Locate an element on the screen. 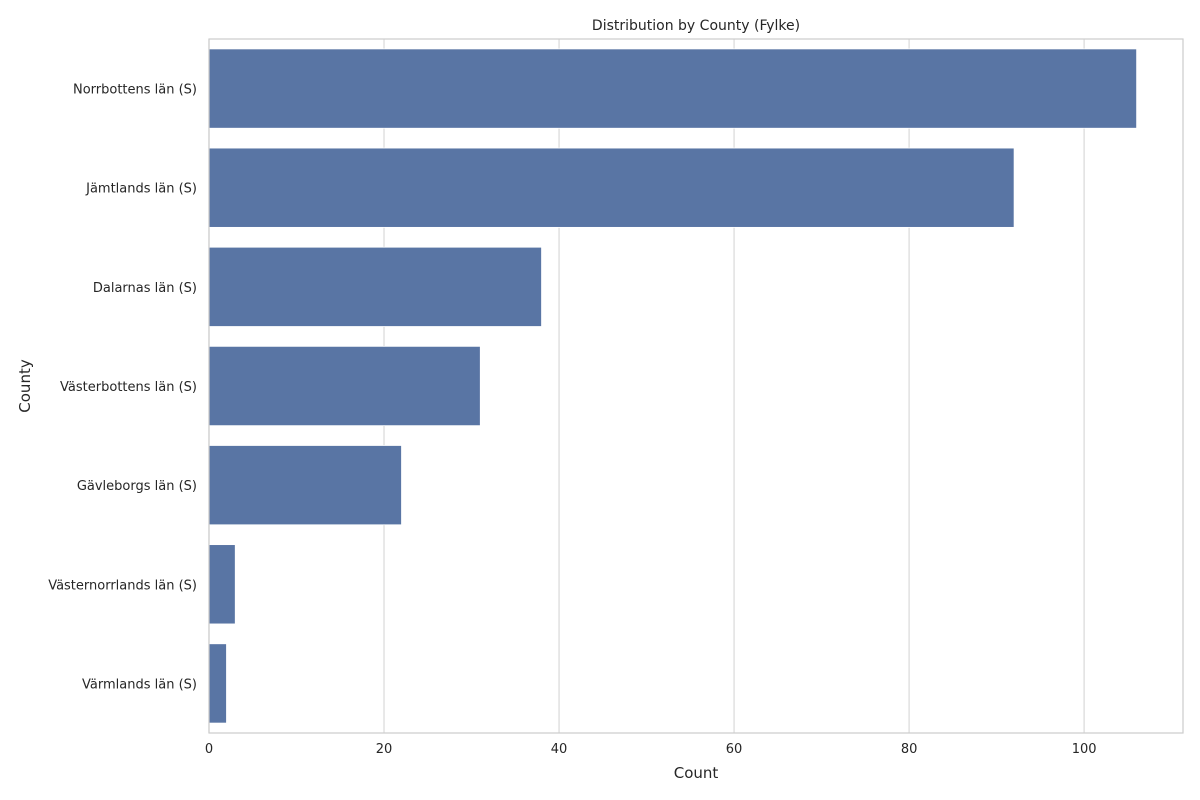 This screenshot has width=1200, height=800. x-tick-label: 100 is located at coordinates (1084, 749).